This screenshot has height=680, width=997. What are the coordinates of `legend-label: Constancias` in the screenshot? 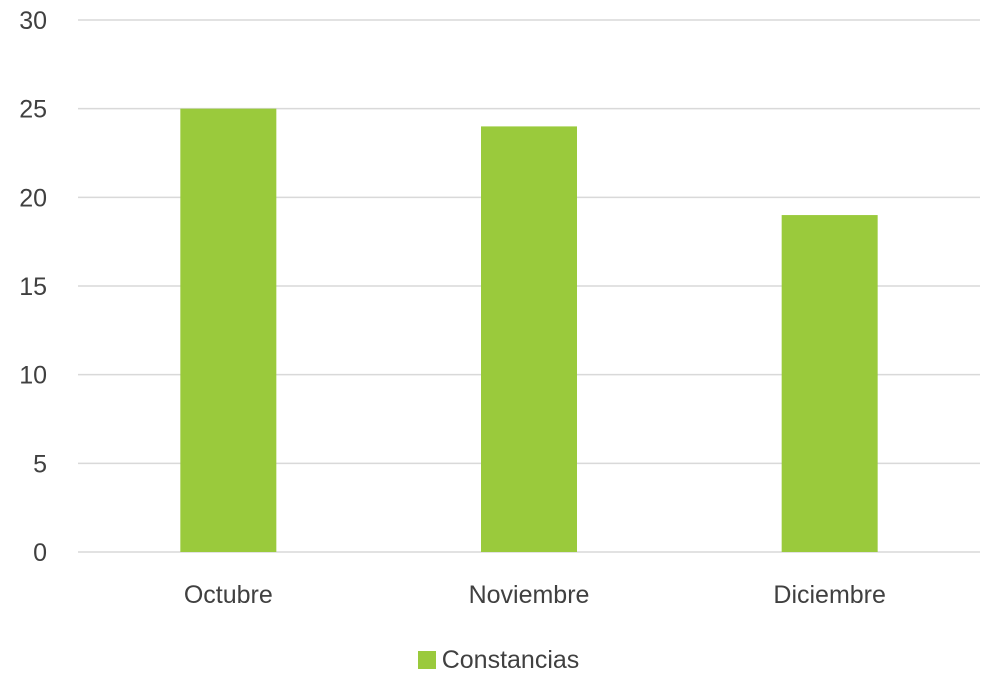 It's located at (511, 660).